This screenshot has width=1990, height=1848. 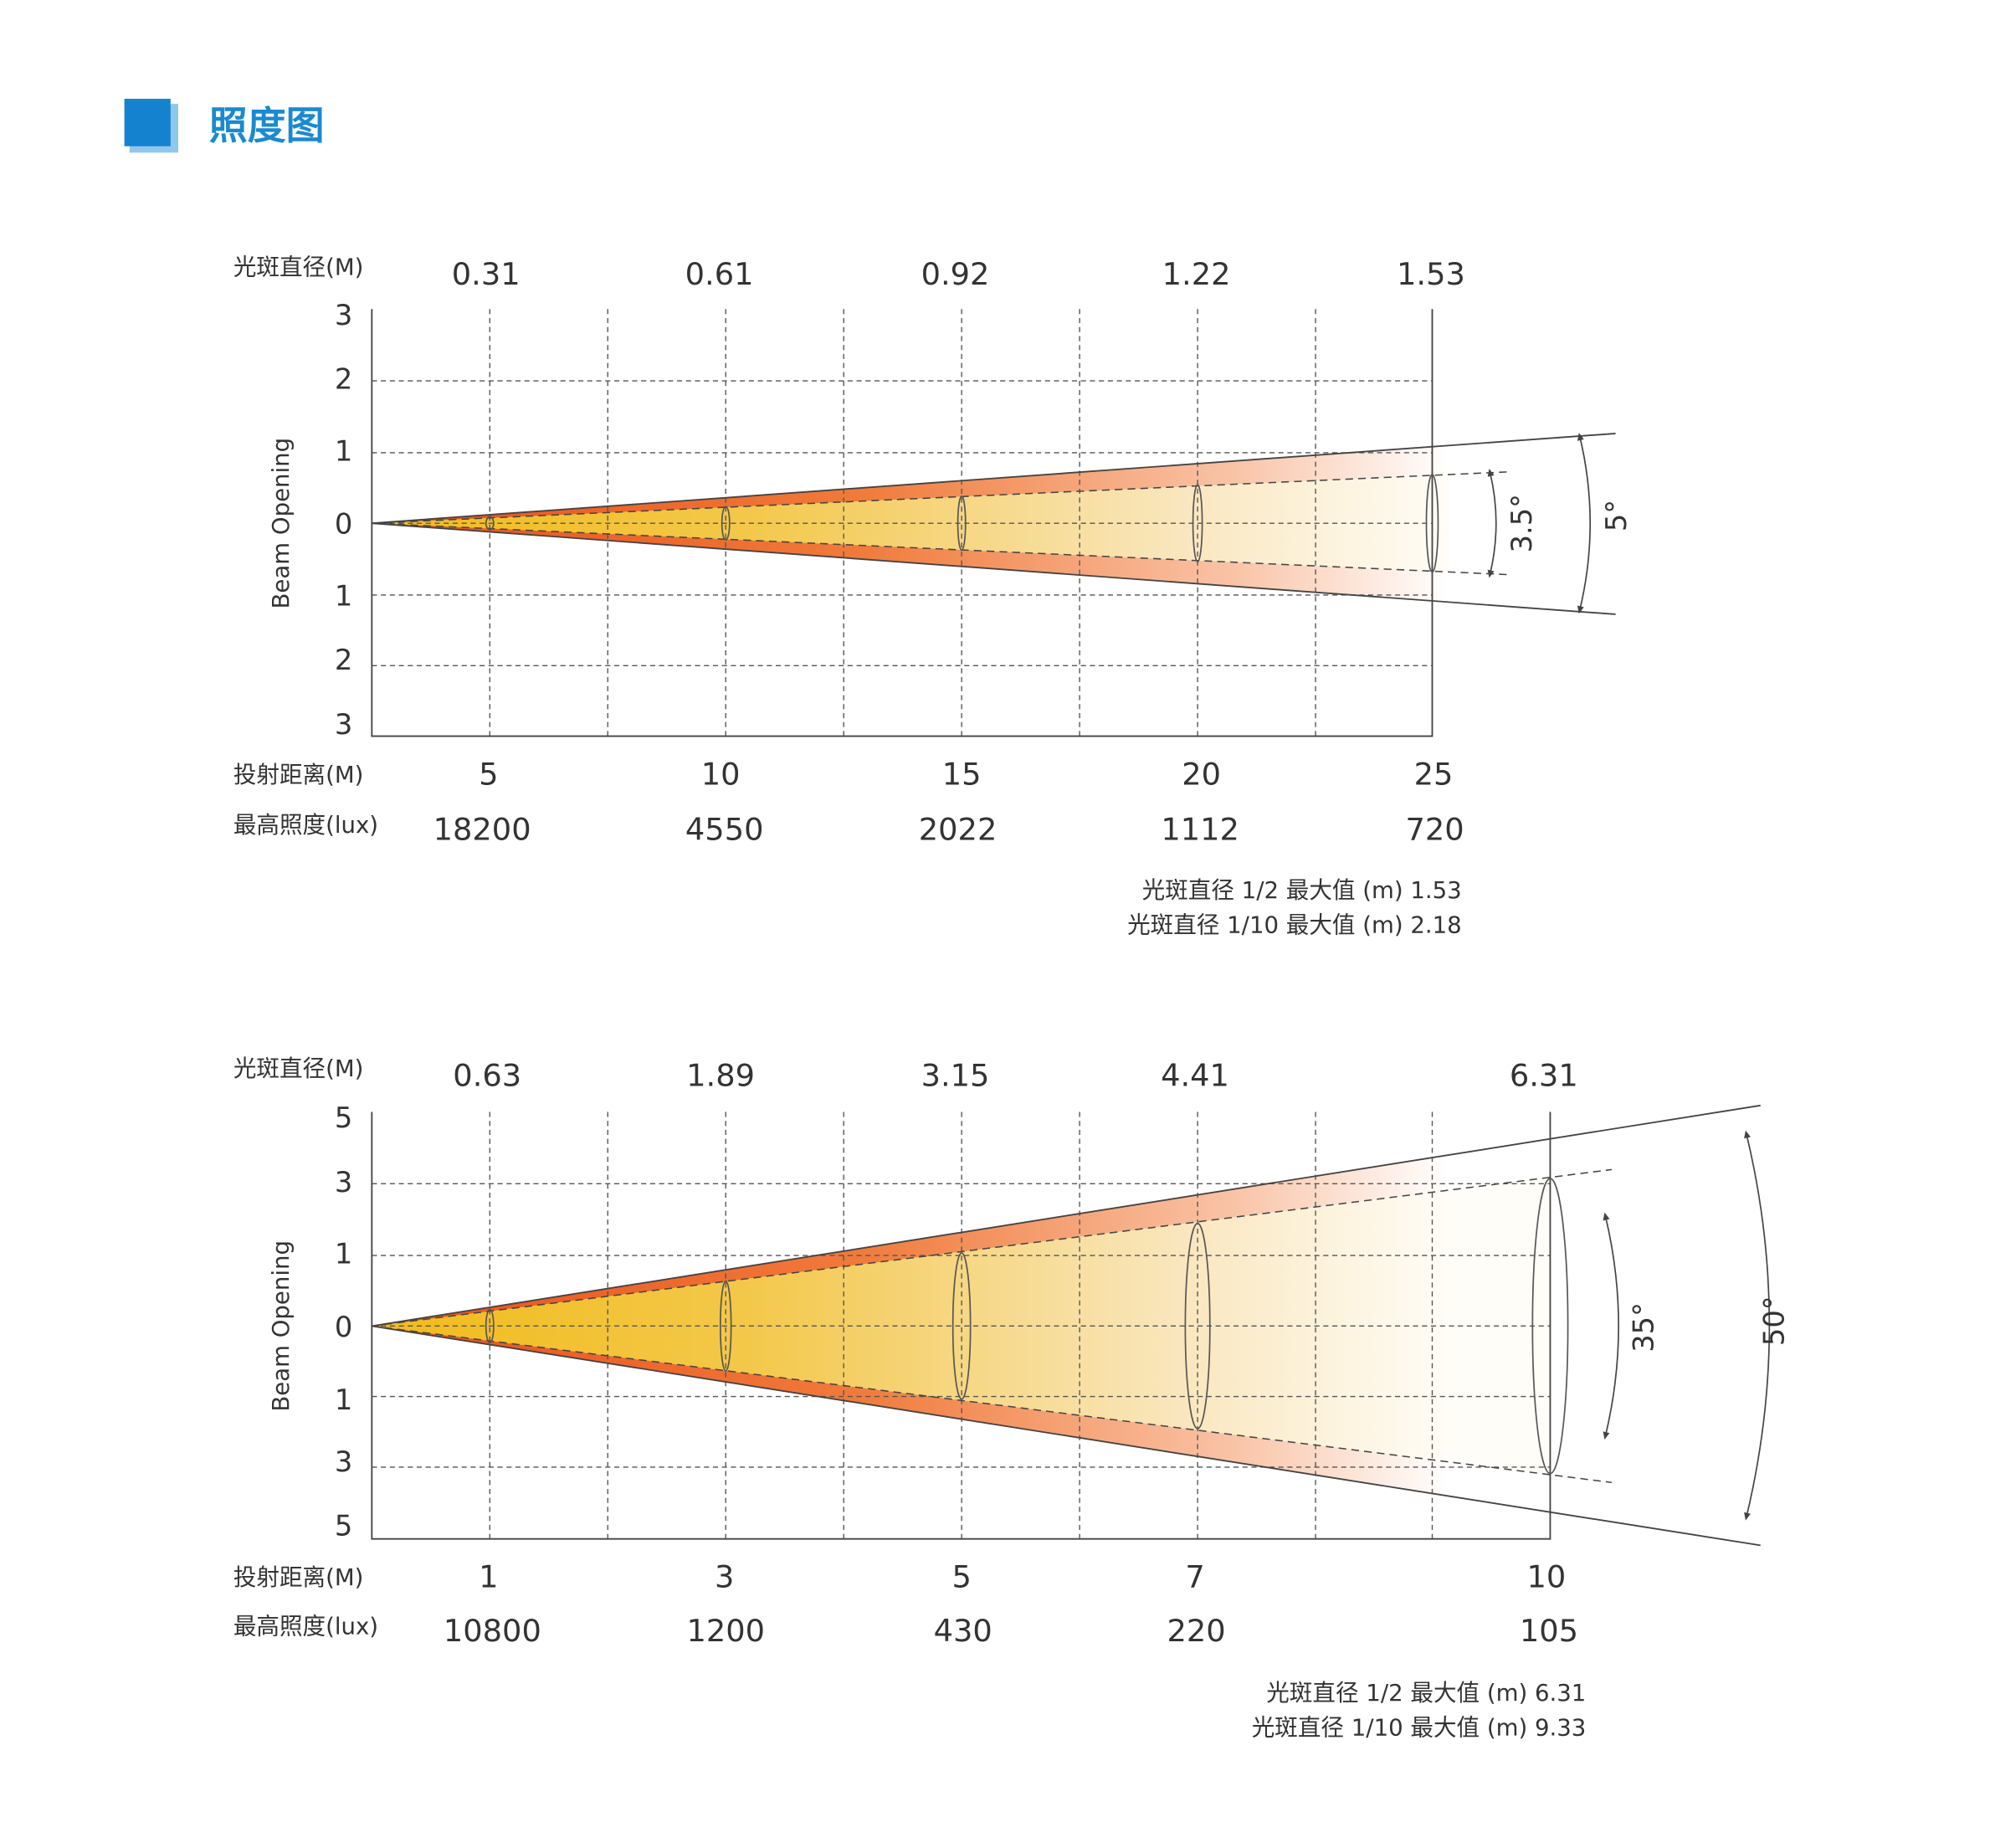 I want to click on lux-value: 2022, so click(x=959, y=829).